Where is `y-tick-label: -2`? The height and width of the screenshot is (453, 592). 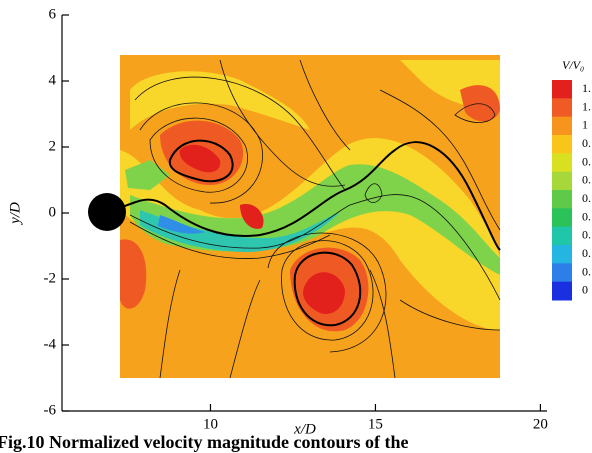
y-tick-label: -2 is located at coordinates (50, 278).